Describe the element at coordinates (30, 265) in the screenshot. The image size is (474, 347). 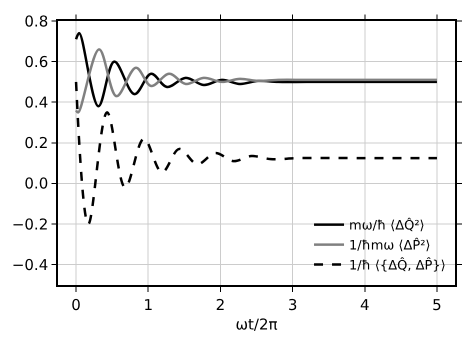
I see `y-tick-label: −0.4` at that location.